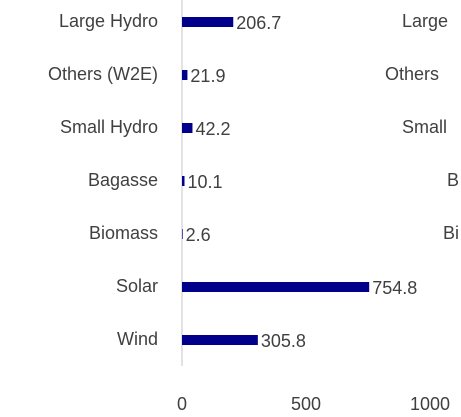 The width and height of the screenshot is (461, 417). What do you see at coordinates (205, 182) in the screenshot?
I see `value-label: 10.1` at bounding box center [205, 182].